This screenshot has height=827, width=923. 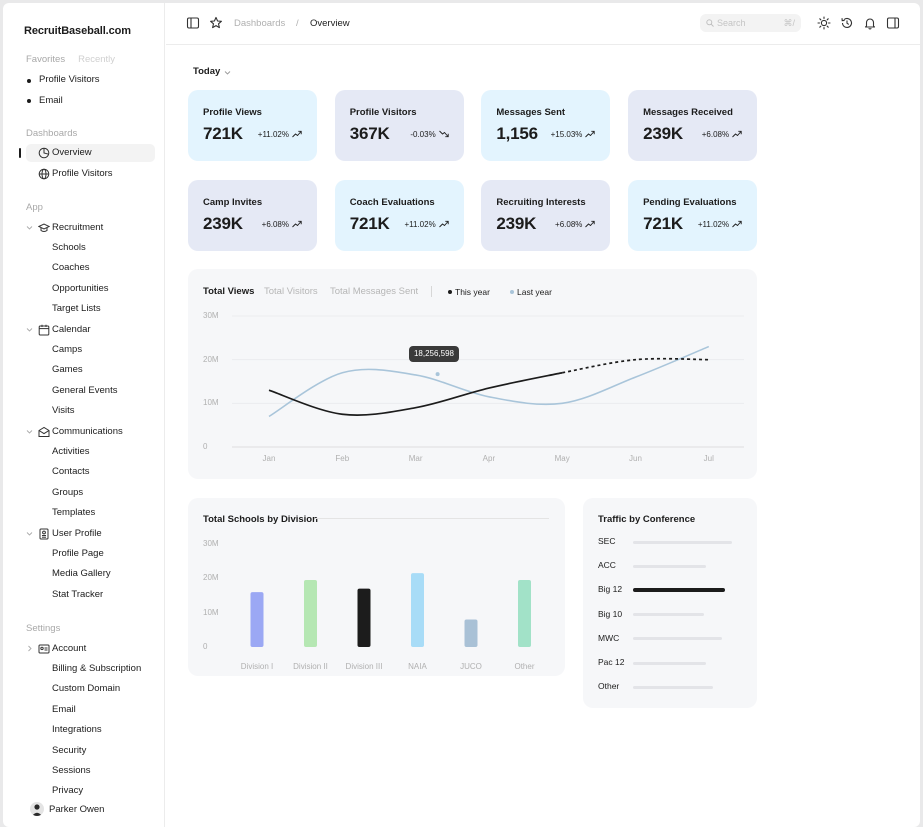 I want to click on conference-label-pac-12: Pac 12, so click(x=611, y=662).